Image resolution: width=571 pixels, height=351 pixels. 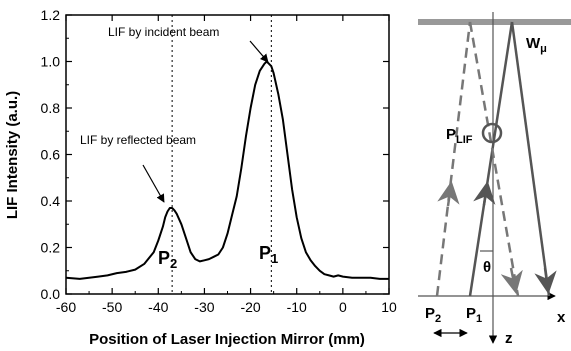 I want to click on y-tick-label: 0.0, so click(x=51, y=294).